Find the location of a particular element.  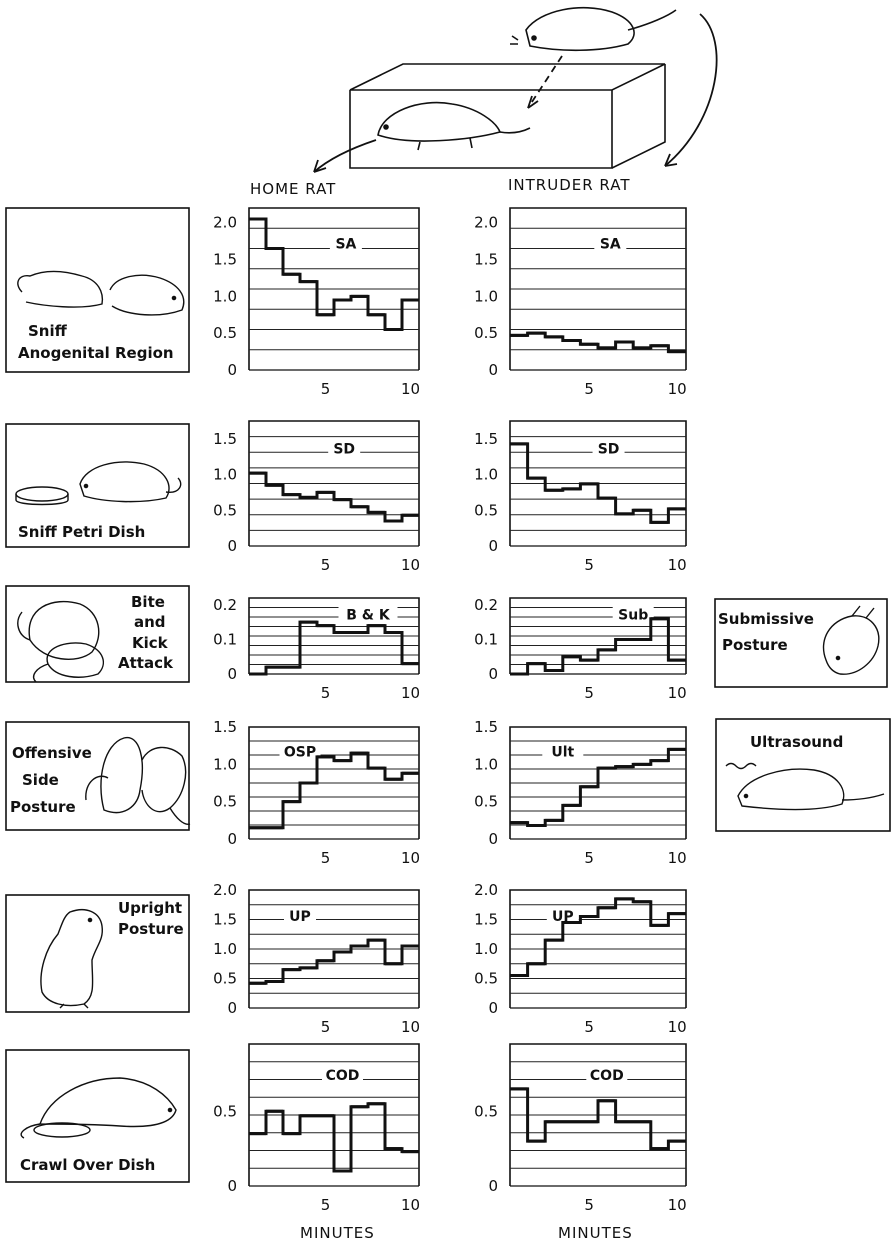

behavior-label-line: Attack is located at coordinates (146, 663).